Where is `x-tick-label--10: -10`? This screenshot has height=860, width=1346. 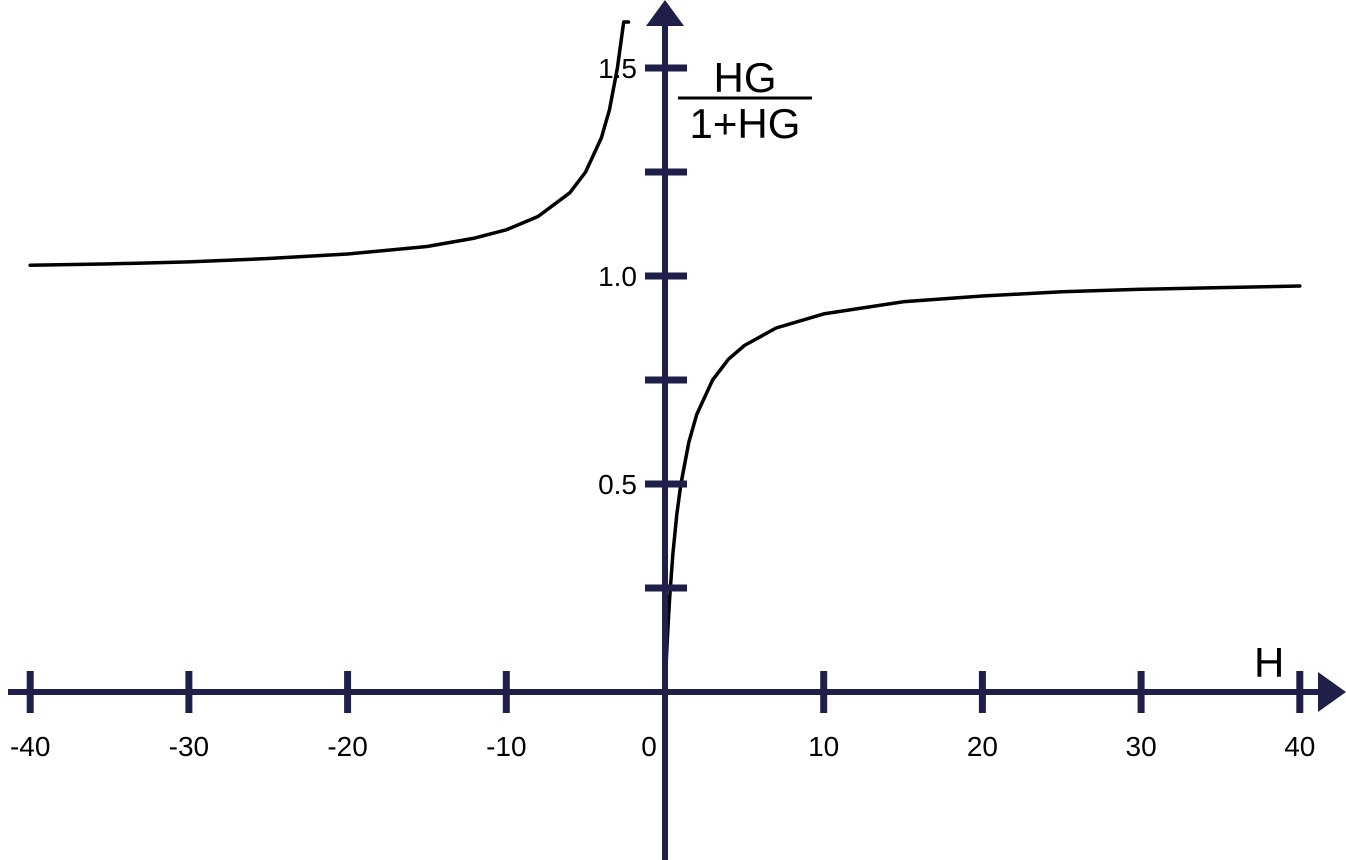
x-tick-label--10: -10 is located at coordinates (506, 746).